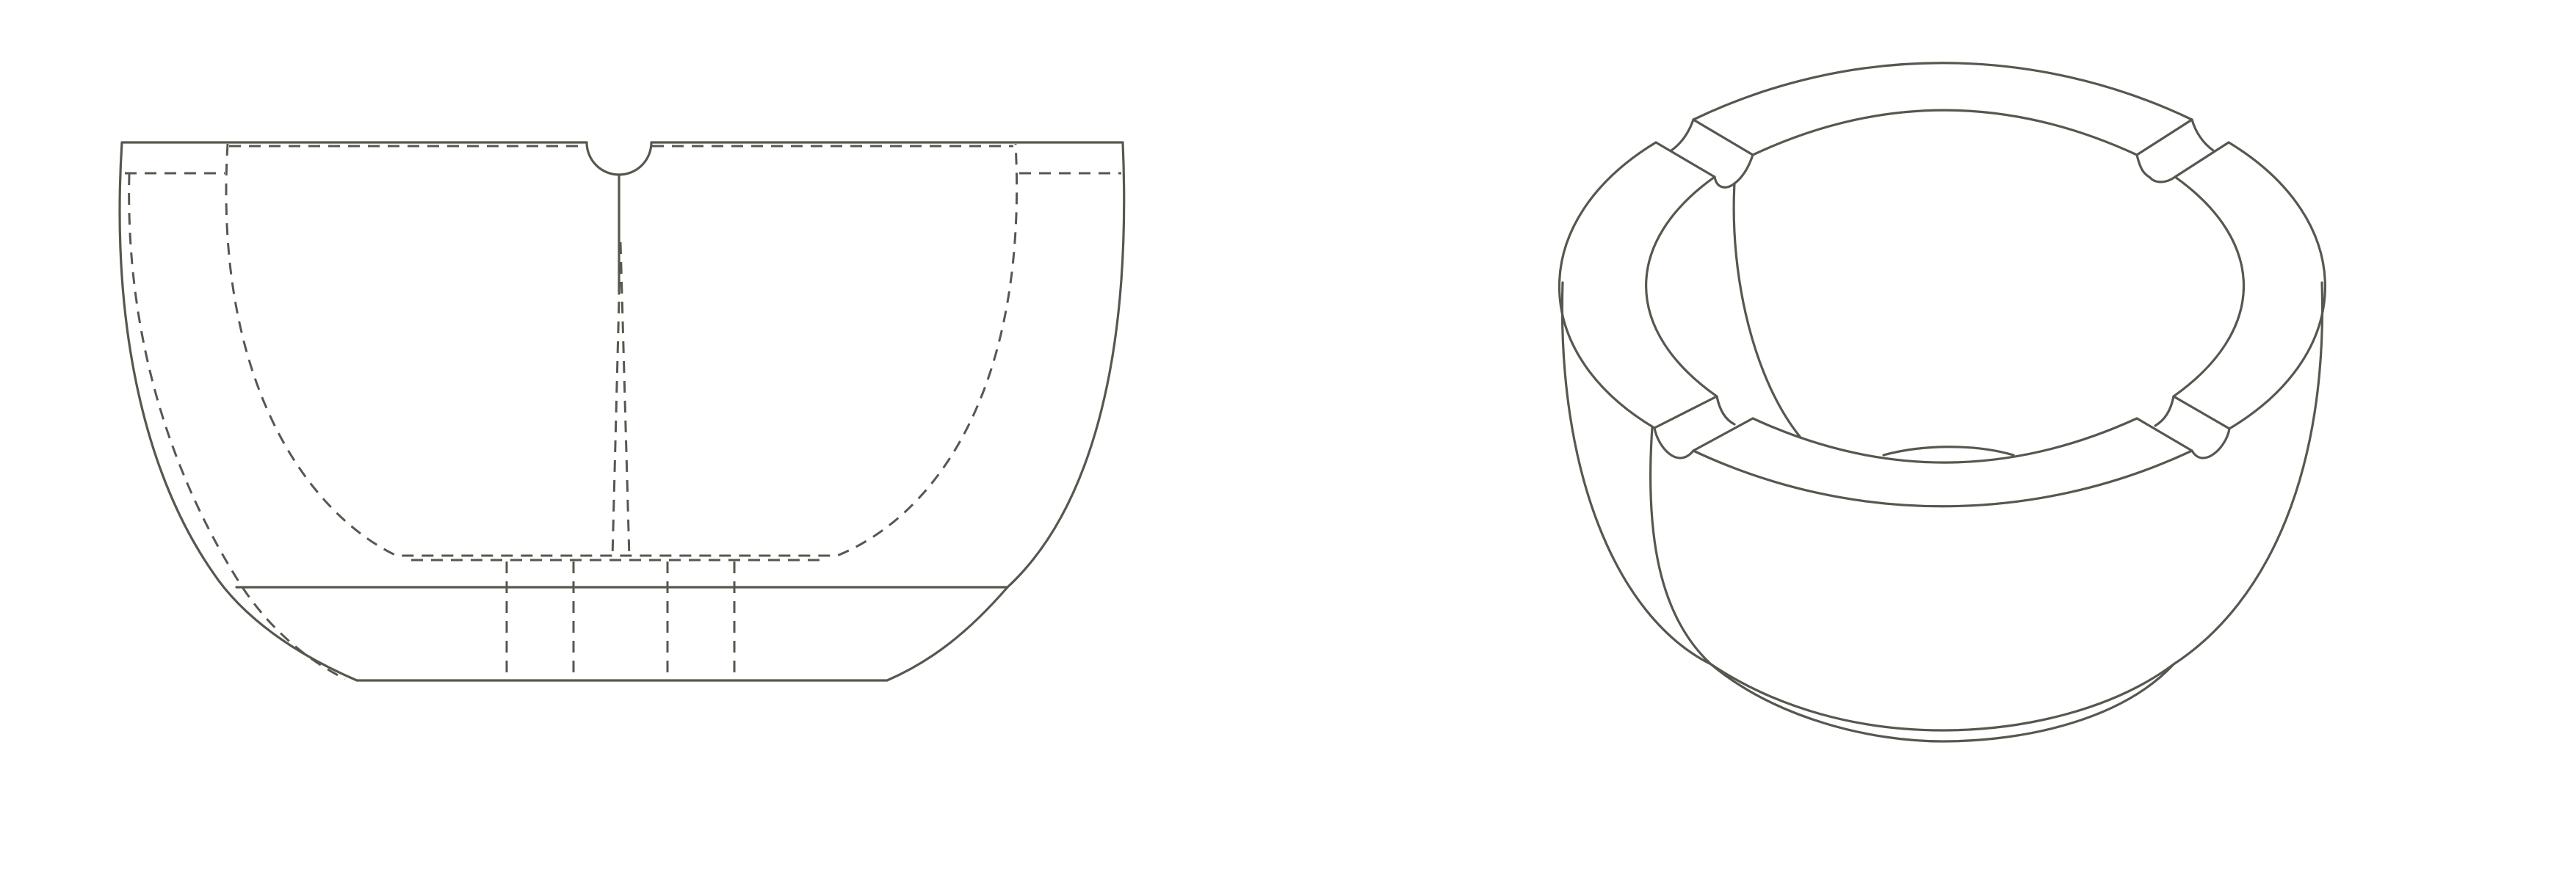 Image resolution: width=2576 pixels, height=872 pixels. What do you see at coordinates (237, 426) in the screenshot?
I see `outer-wall-hidden-line` at bounding box center [237, 426].